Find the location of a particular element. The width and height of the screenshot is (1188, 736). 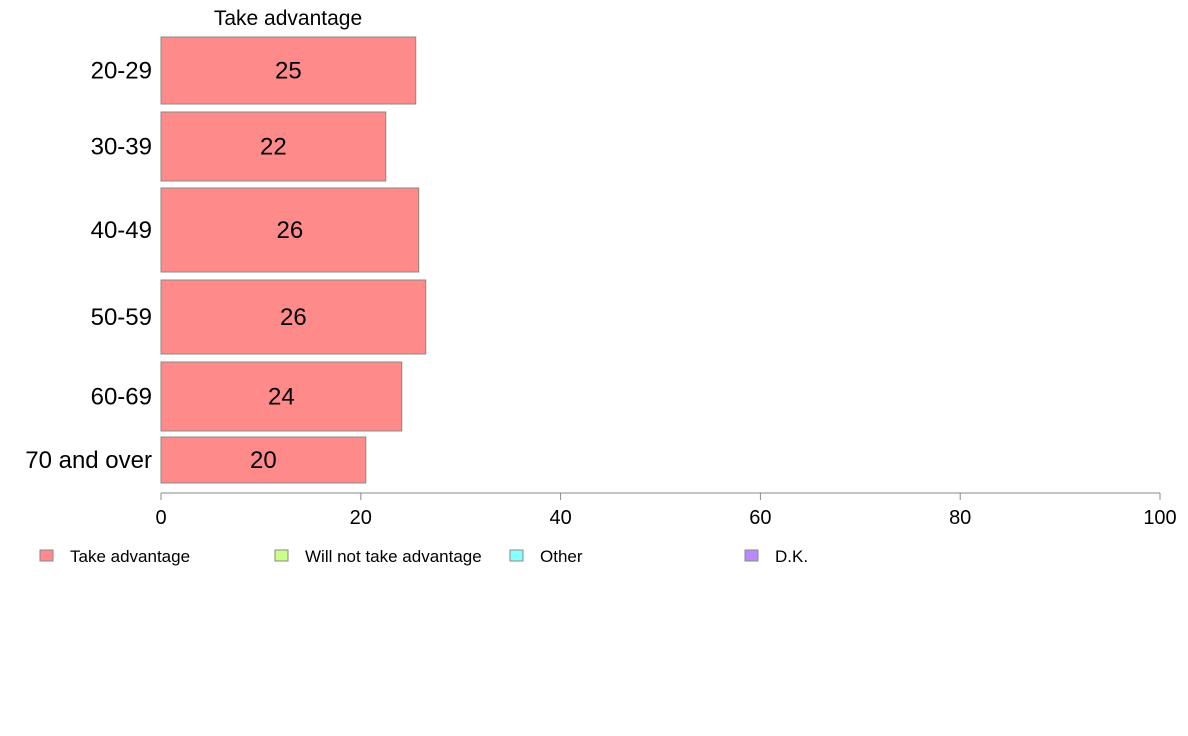

bar-70-and-over is located at coordinates (263, 460).